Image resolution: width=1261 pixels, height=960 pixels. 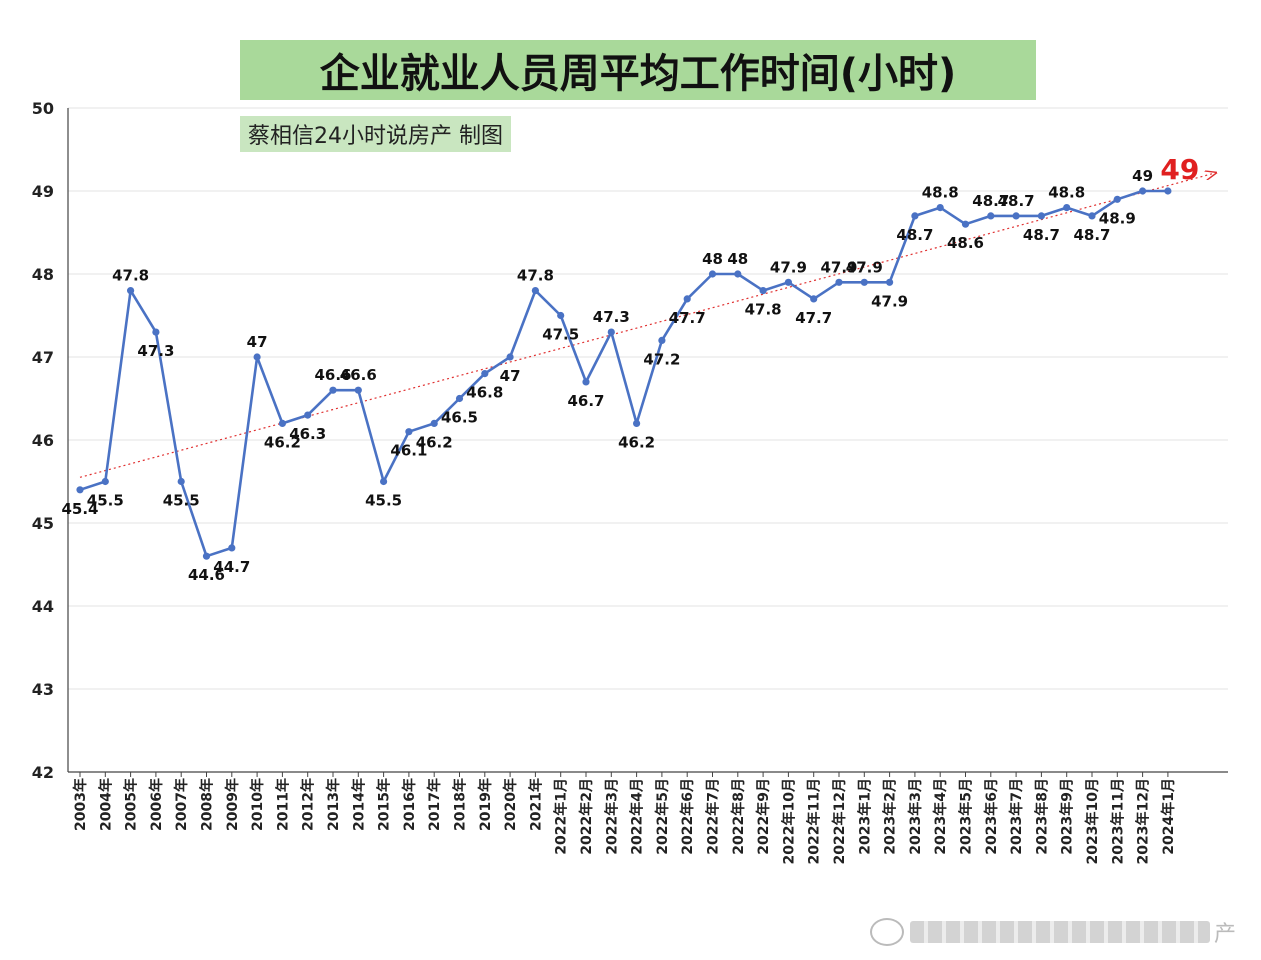 I want to click on chart-subtitle-box: 蔡相信24小时说房产 制图, so click(x=375, y=134).